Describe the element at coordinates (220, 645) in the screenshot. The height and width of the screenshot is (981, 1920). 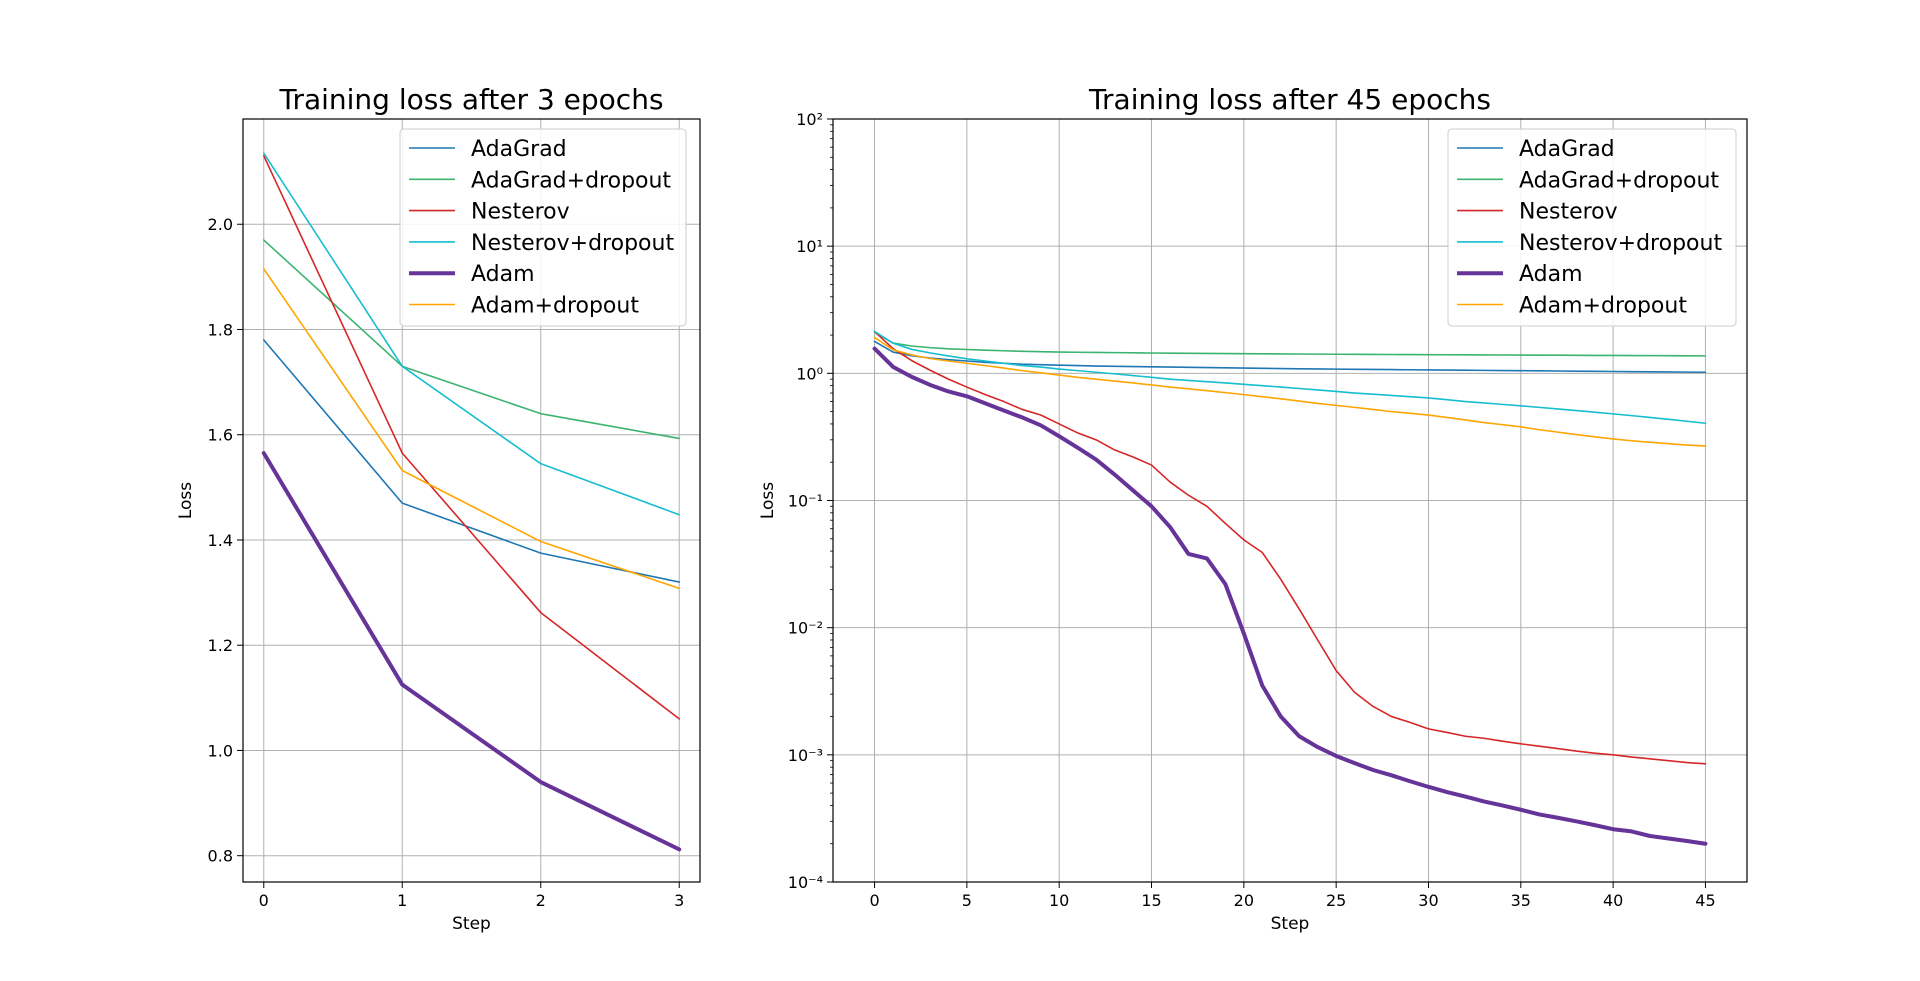
I see `y-tick-label: 1.2` at that location.